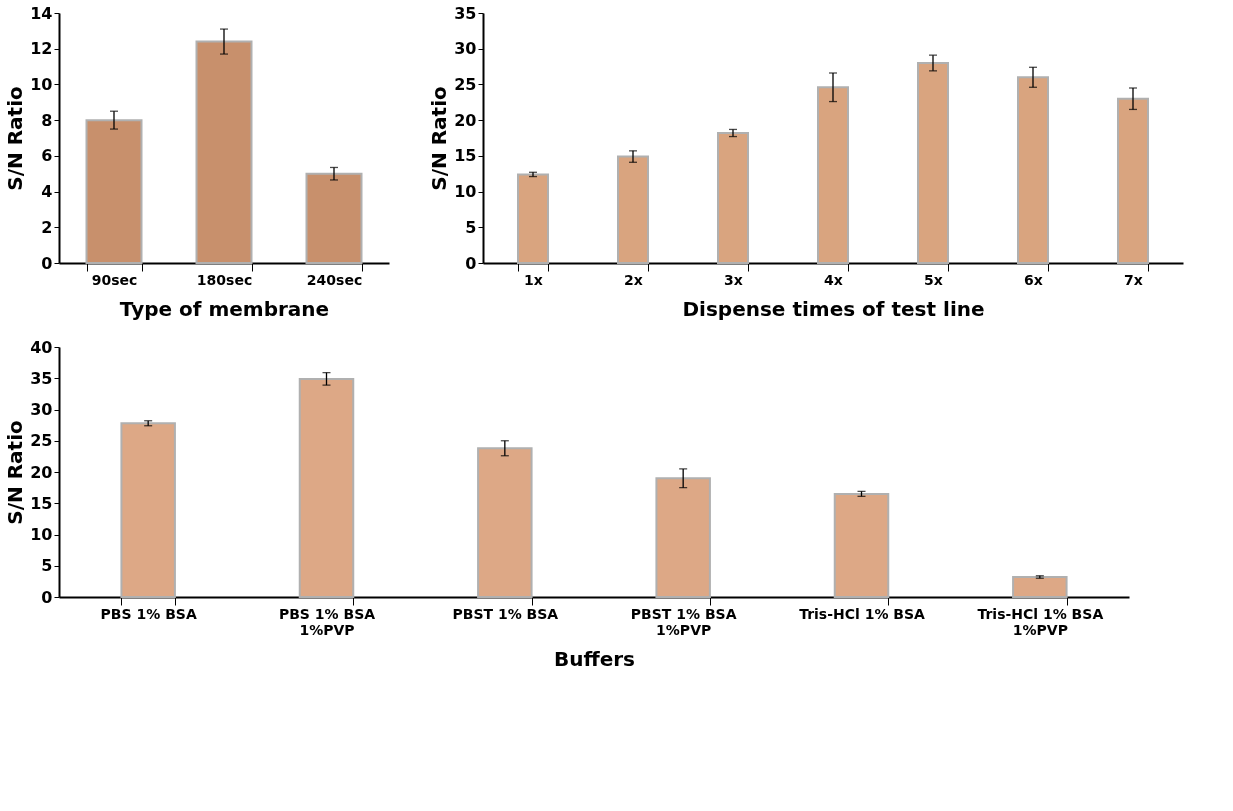 This screenshot has height=811, width=1233. What do you see at coordinates (334, 279) in the screenshot?
I see `x-tick-label: 240sec` at bounding box center [334, 279].